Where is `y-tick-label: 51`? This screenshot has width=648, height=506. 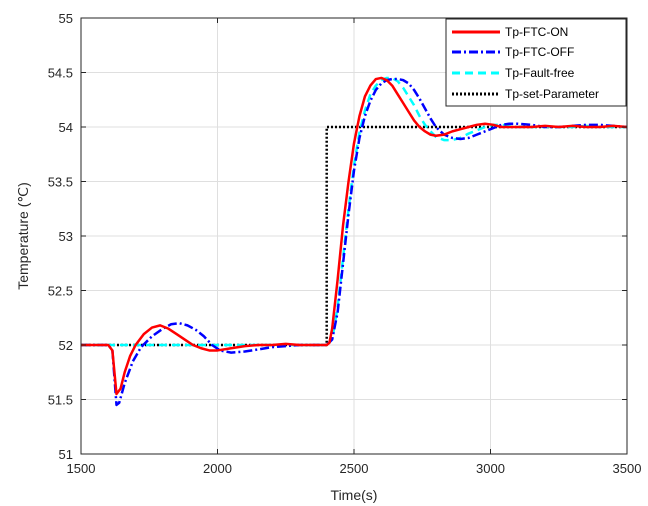
y-tick-label: 51 is located at coordinates (66, 454).